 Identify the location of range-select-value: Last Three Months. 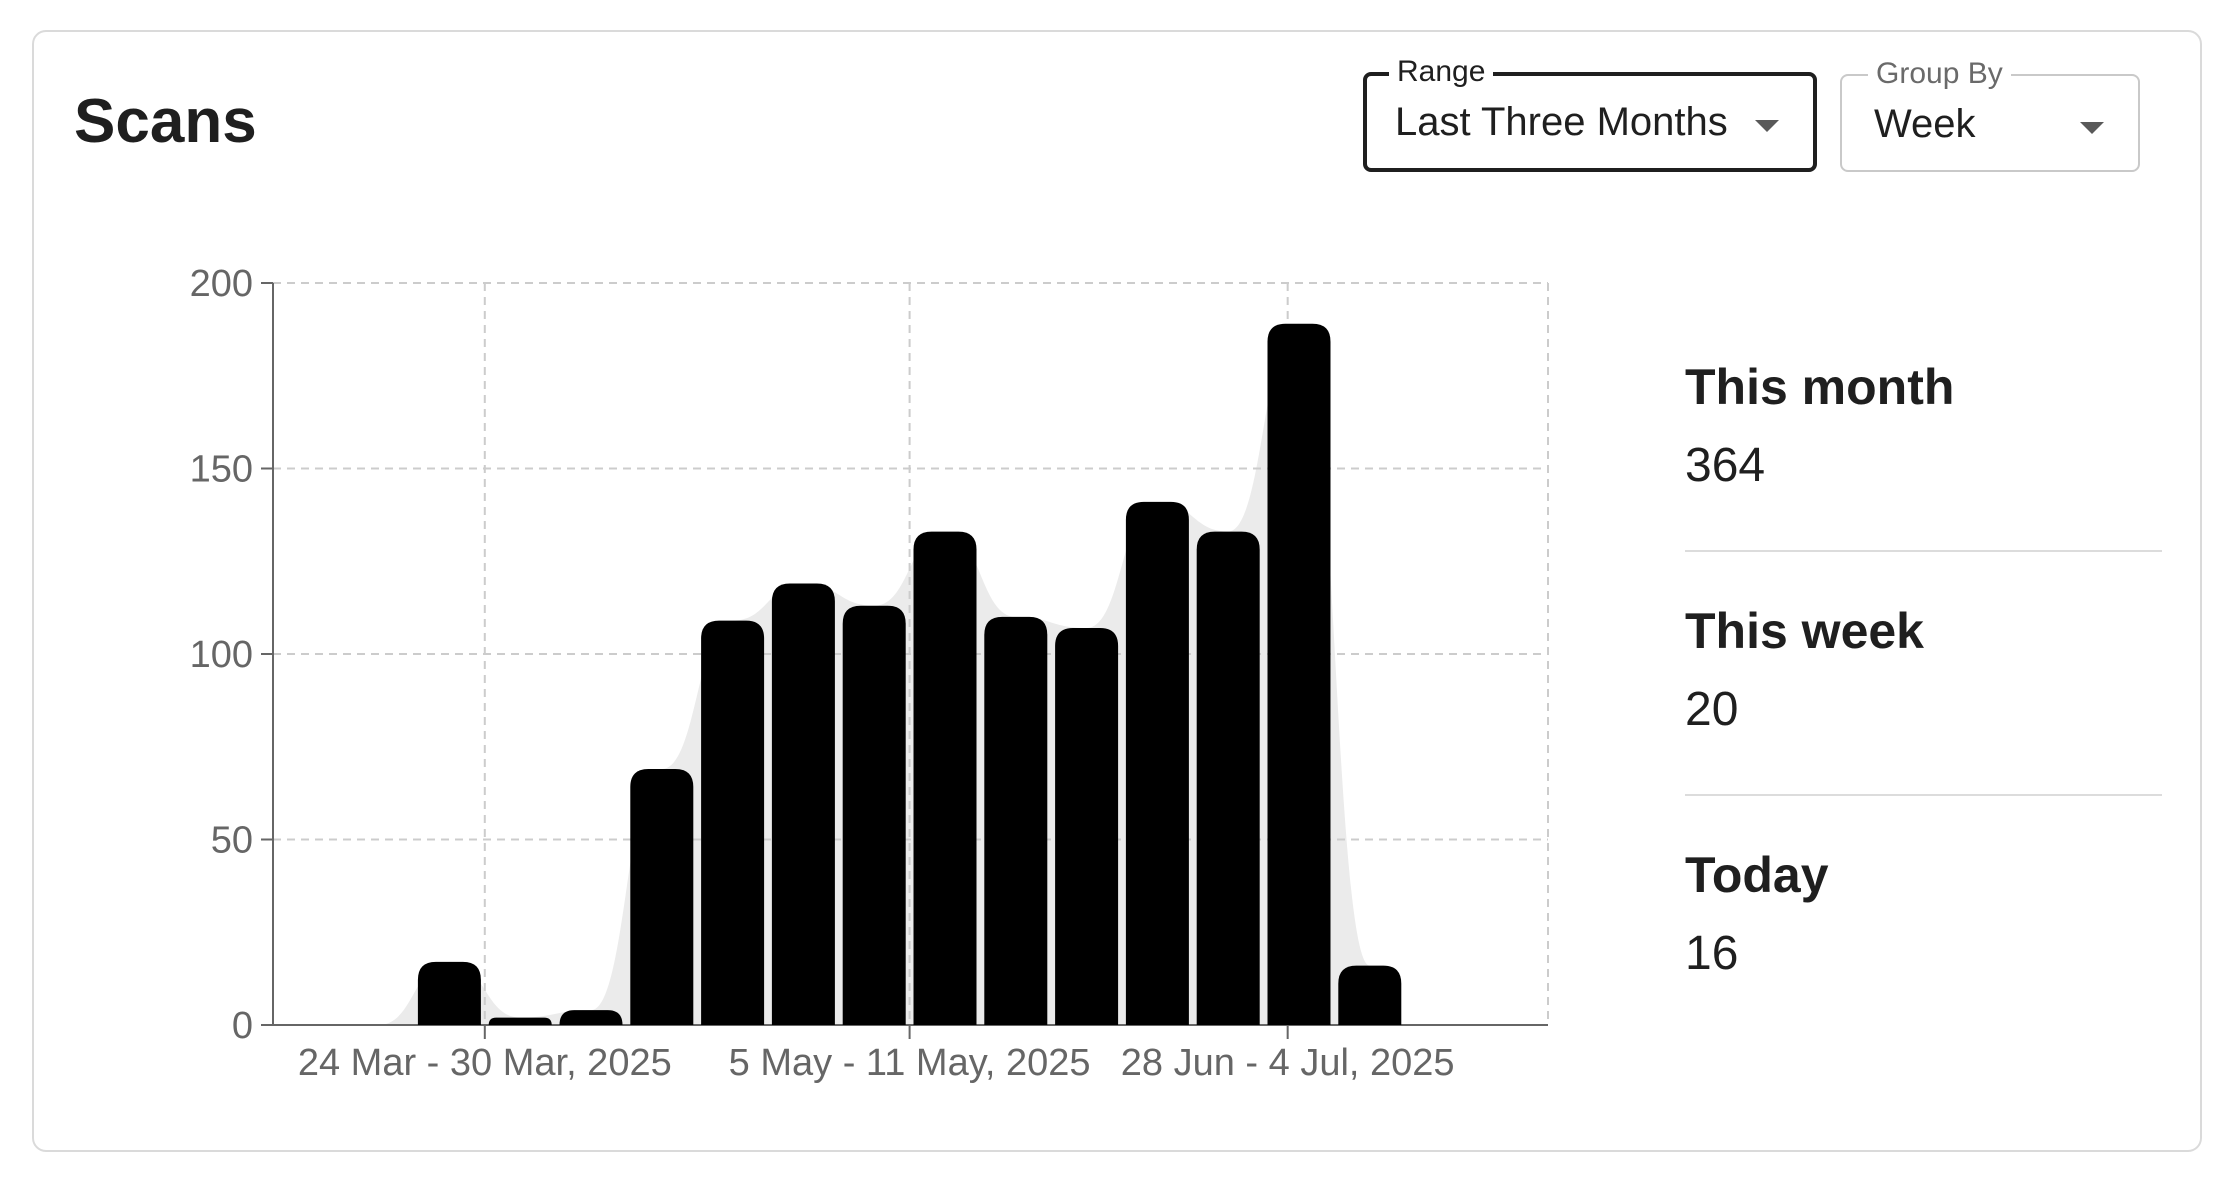
(1561, 122).